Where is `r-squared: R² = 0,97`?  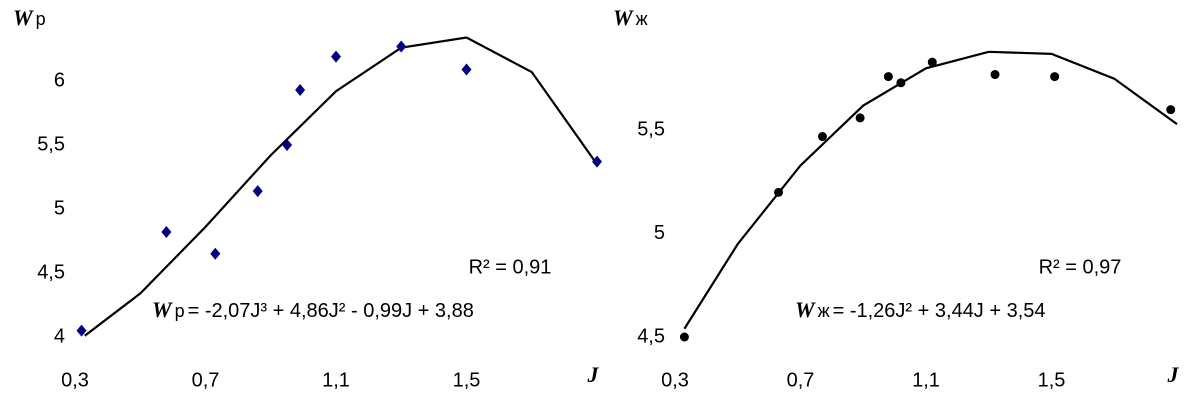 r-squared: R² = 0,97 is located at coordinates (1080, 267).